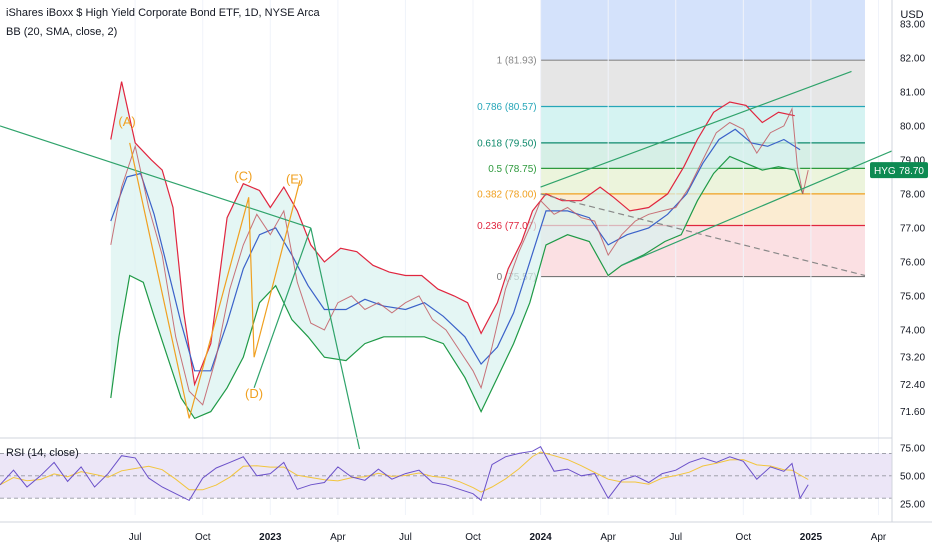 The image size is (932, 550). Describe the element at coordinates (911, 171) in the screenshot. I see `price-badge-value: 78.70` at that location.